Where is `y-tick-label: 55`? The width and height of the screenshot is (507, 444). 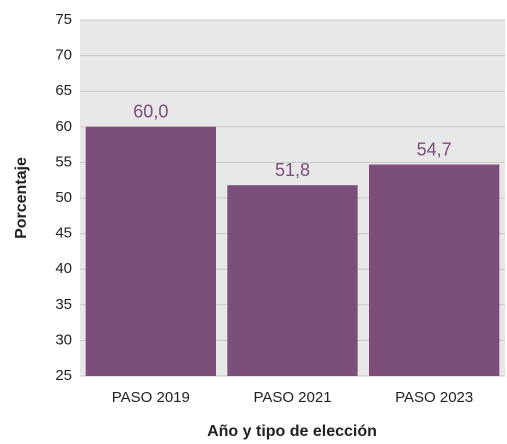
y-tick-label: 55 is located at coordinates (63, 161).